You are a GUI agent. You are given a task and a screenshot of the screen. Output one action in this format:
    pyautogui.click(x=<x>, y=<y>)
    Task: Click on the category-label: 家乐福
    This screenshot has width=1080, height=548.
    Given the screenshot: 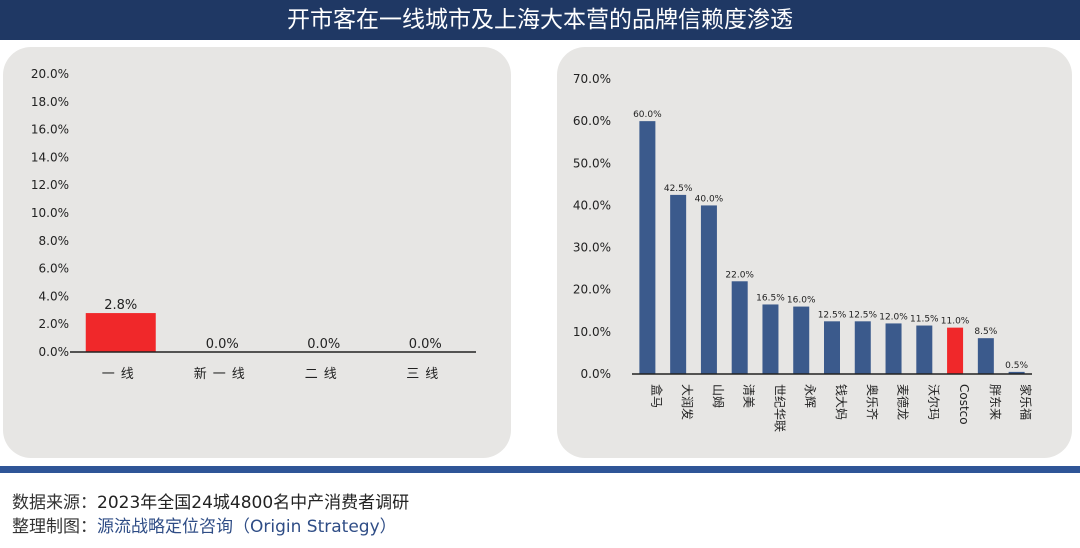 What is the action you would take?
    pyautogui.click(x=1026, y=402)
    